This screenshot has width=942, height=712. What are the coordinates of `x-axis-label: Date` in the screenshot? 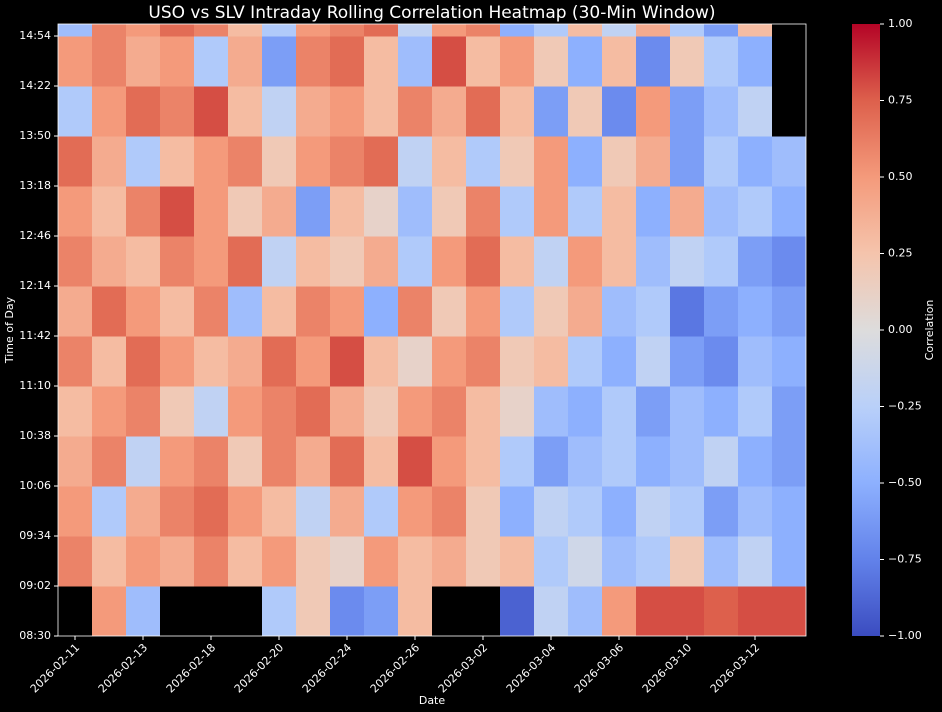 It's located at (432, 700).